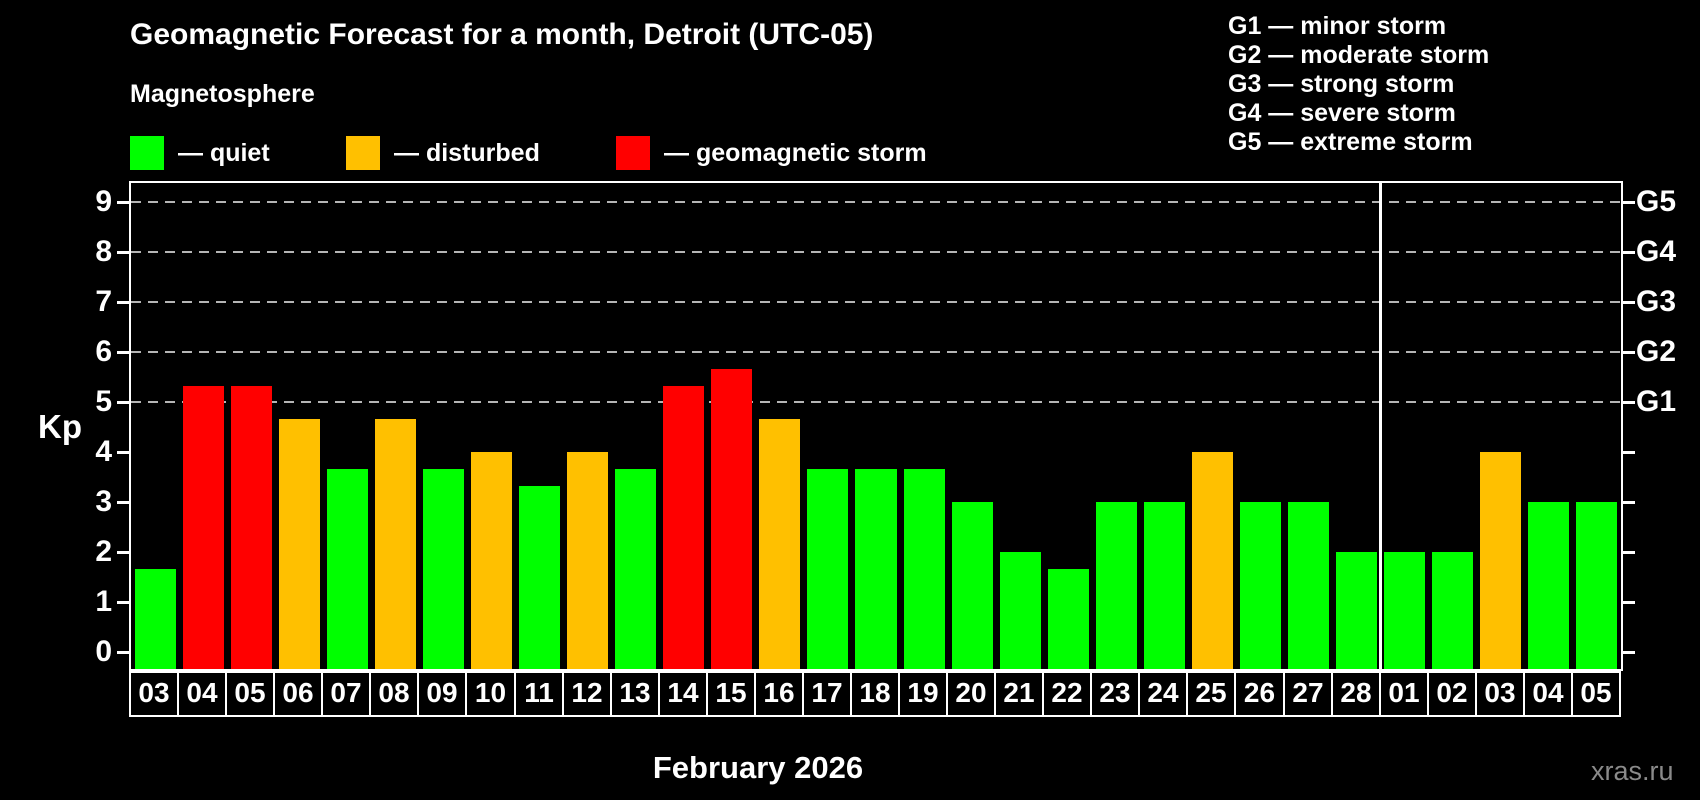 The width and height of the screenshot is (1700, 800). Describe the element at coordinates (103, 301) in the screenshot. I see `y-tick-label-7: 7` at that location.